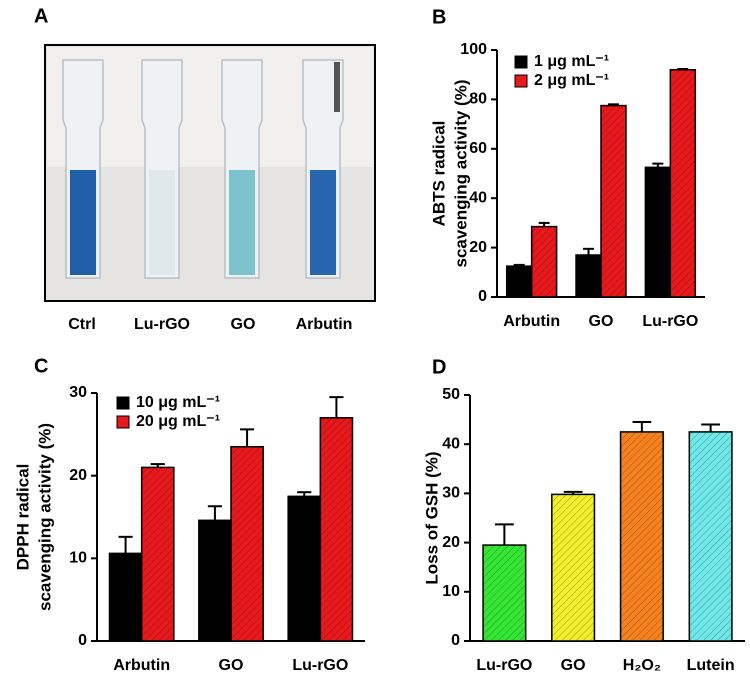 Image resolution: width=750 pixels, height=680 pixels. What do you see at coordinates (451, 394) in the screenshot?
I see `y-tick-label: 50` at bounding box center [451, 394].